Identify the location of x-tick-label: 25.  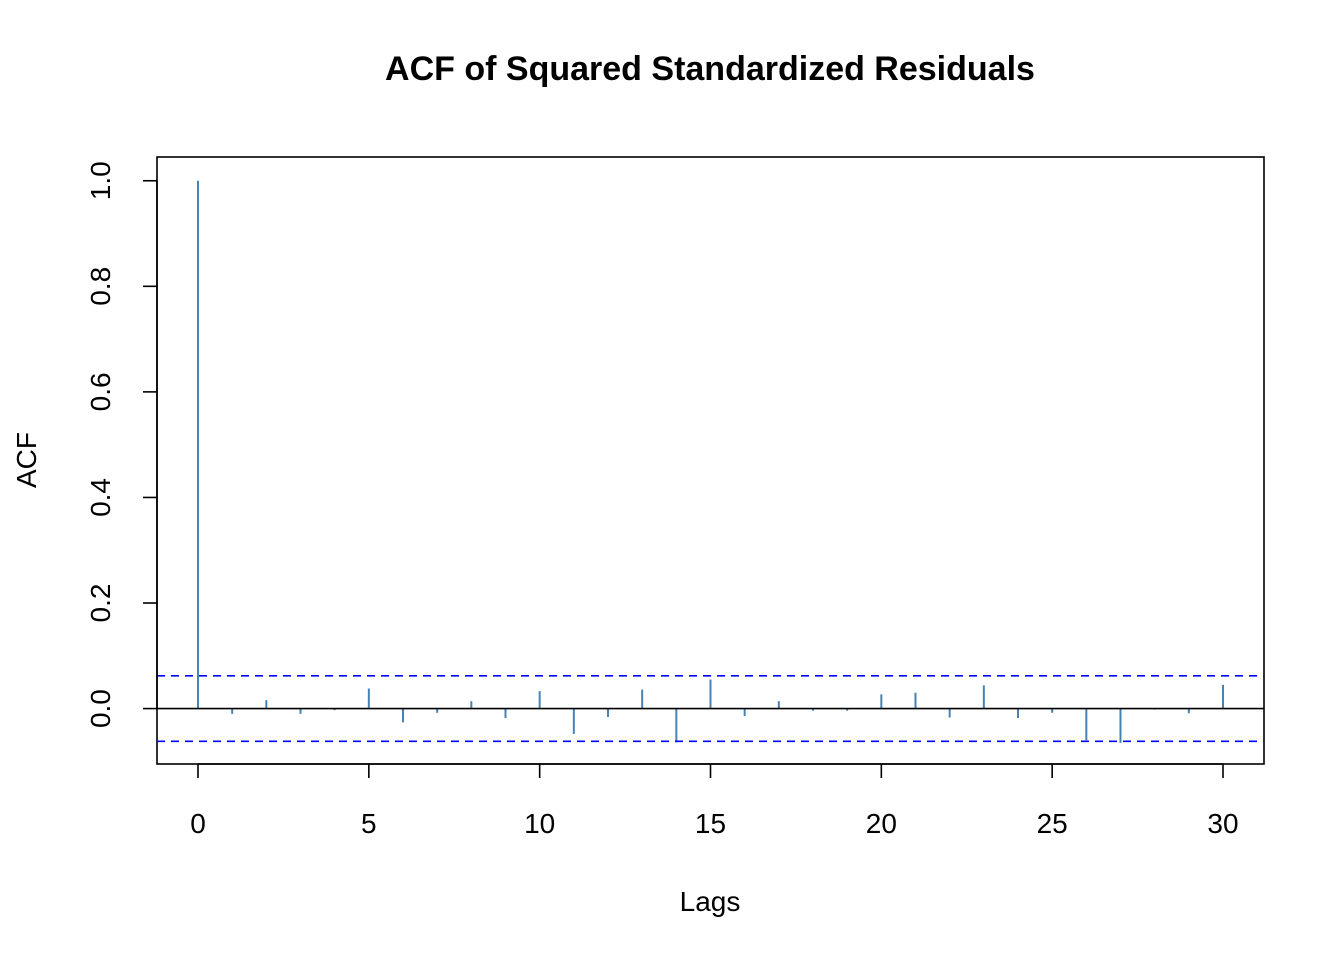
(1052, 823).